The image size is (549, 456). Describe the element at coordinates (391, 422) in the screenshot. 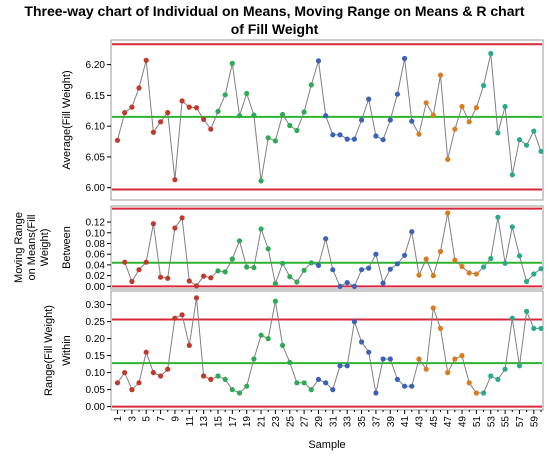

I see `x-tick-label: 39` at that location.